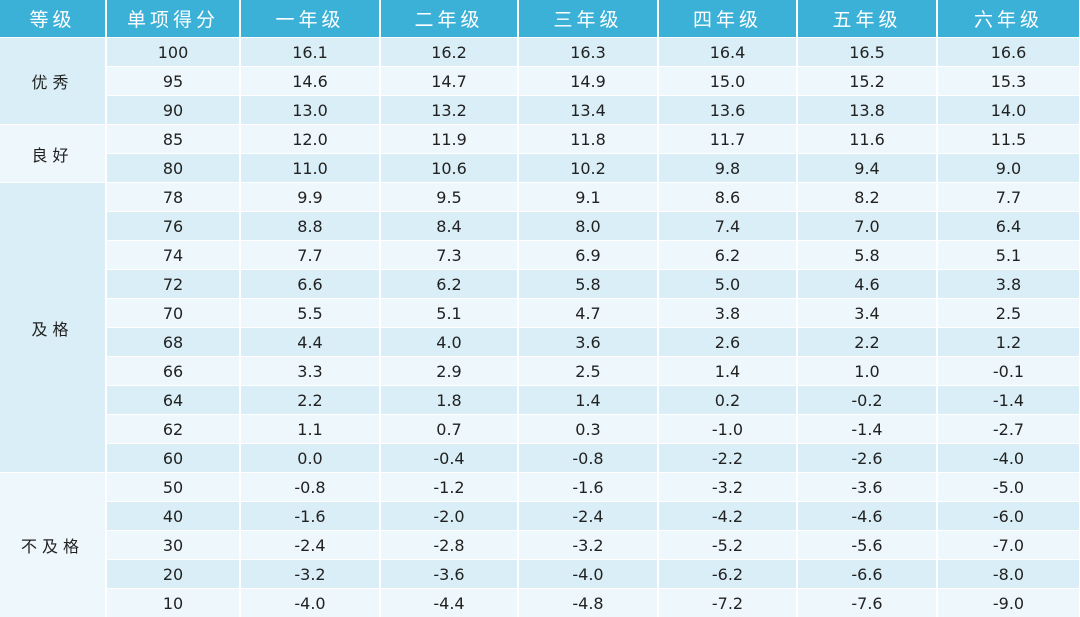 This screenshot has width=1080, height=617. Describe the element at coordinates (867, 197) in the screenshot. I see `value-cell: 8.2` at that location.